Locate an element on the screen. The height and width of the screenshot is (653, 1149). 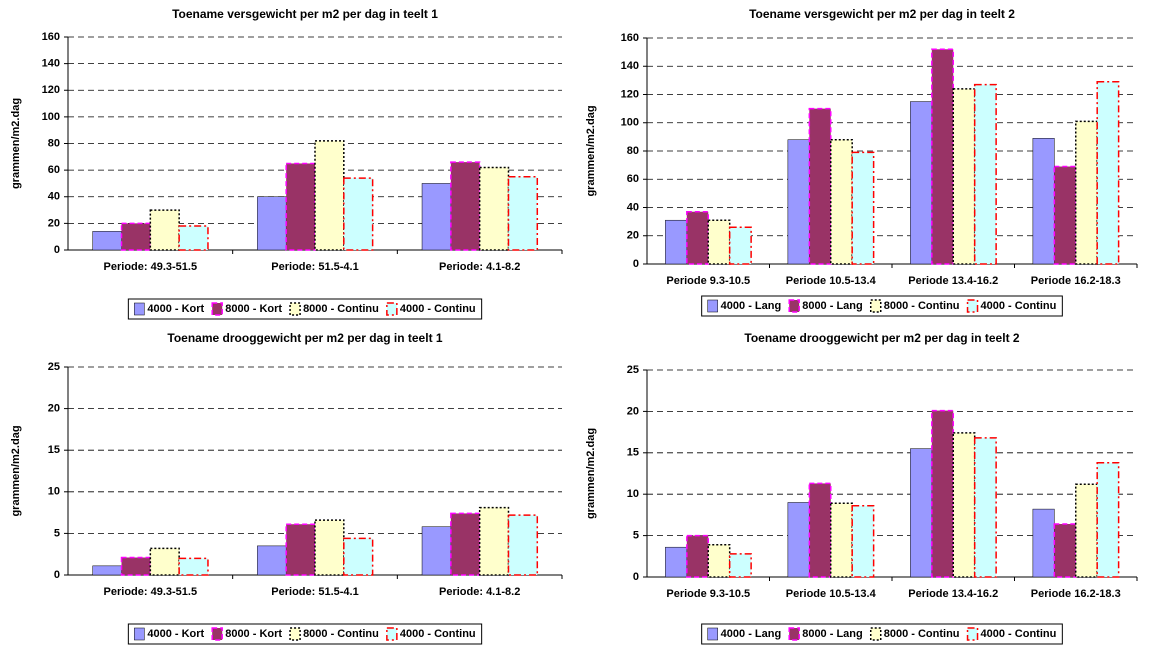
y-tick-label: 15 is located at coordinates (54, 450).